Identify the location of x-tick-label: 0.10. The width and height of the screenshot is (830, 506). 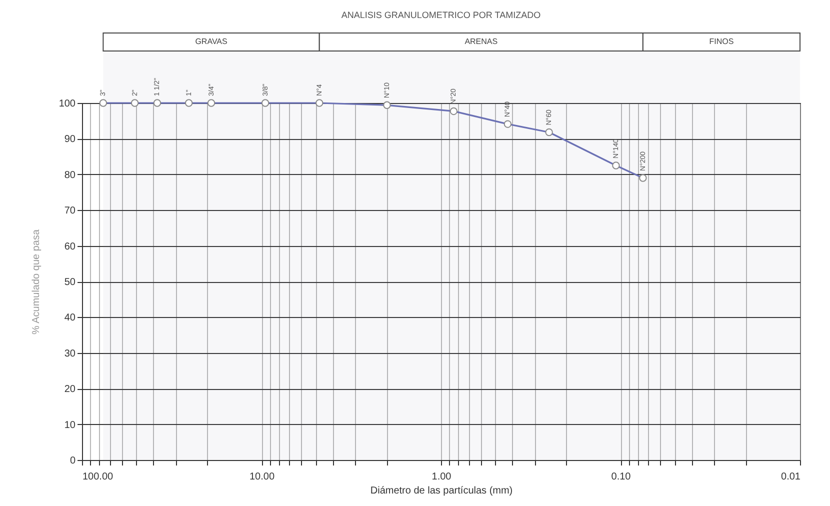
(621, 477).